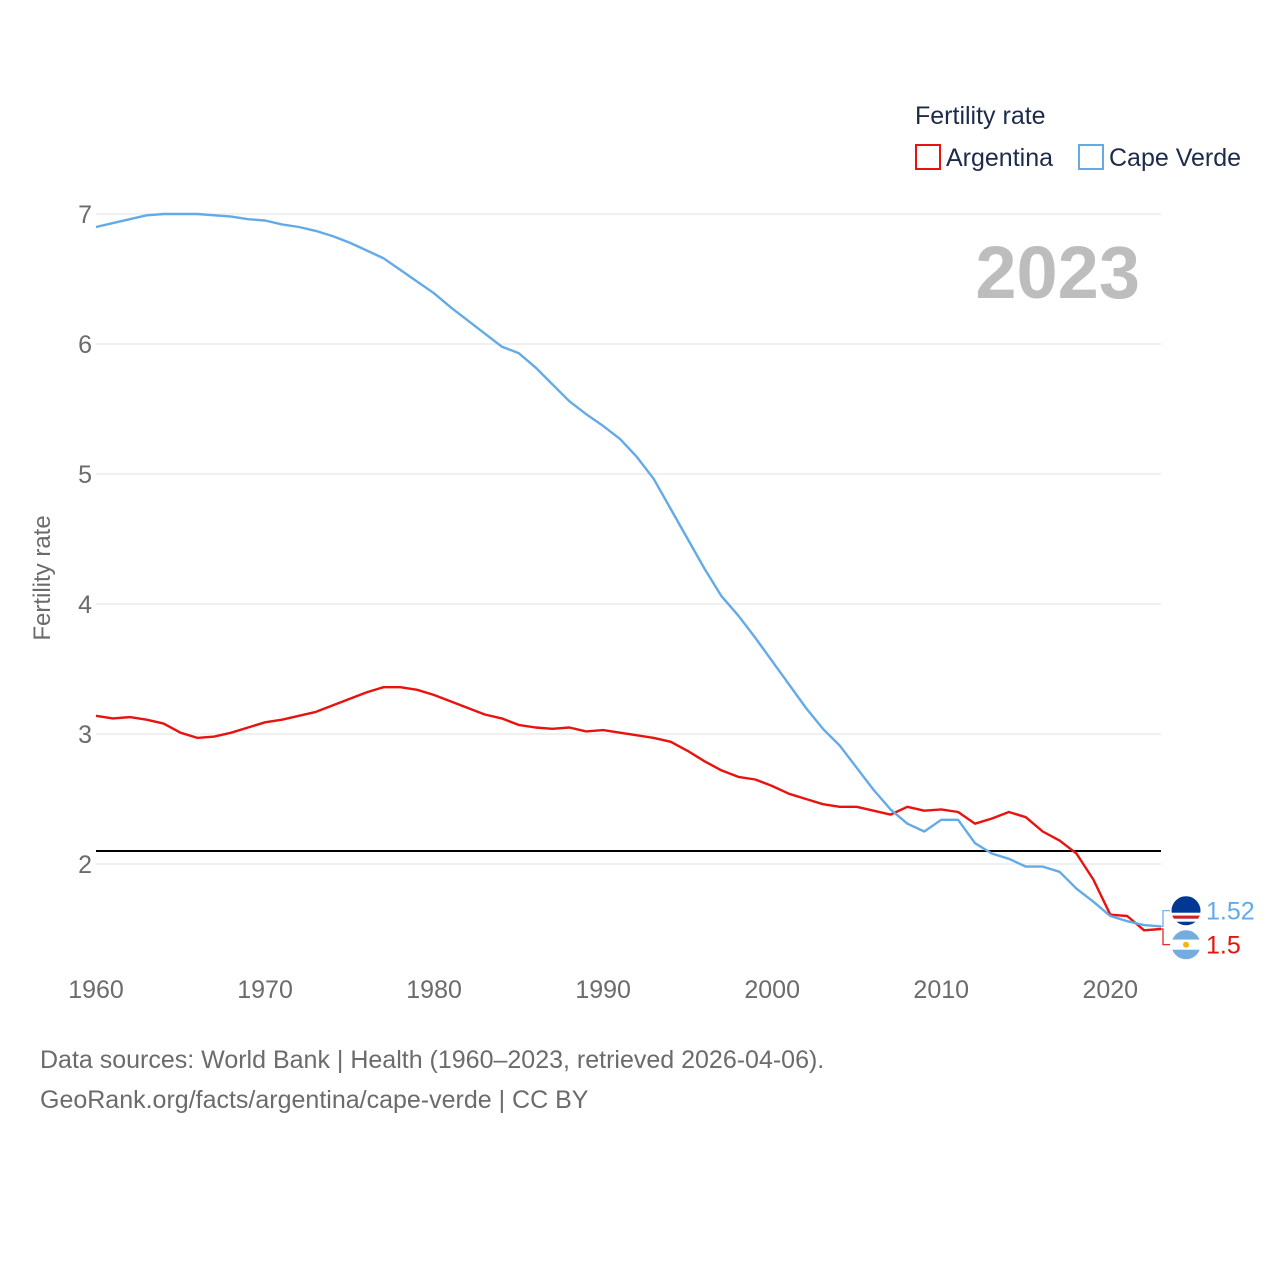  What do you see at coordinates (85, 475) in the screenshot?
I see `y-tick-label-5: 5` at bounding box center [85, 475].